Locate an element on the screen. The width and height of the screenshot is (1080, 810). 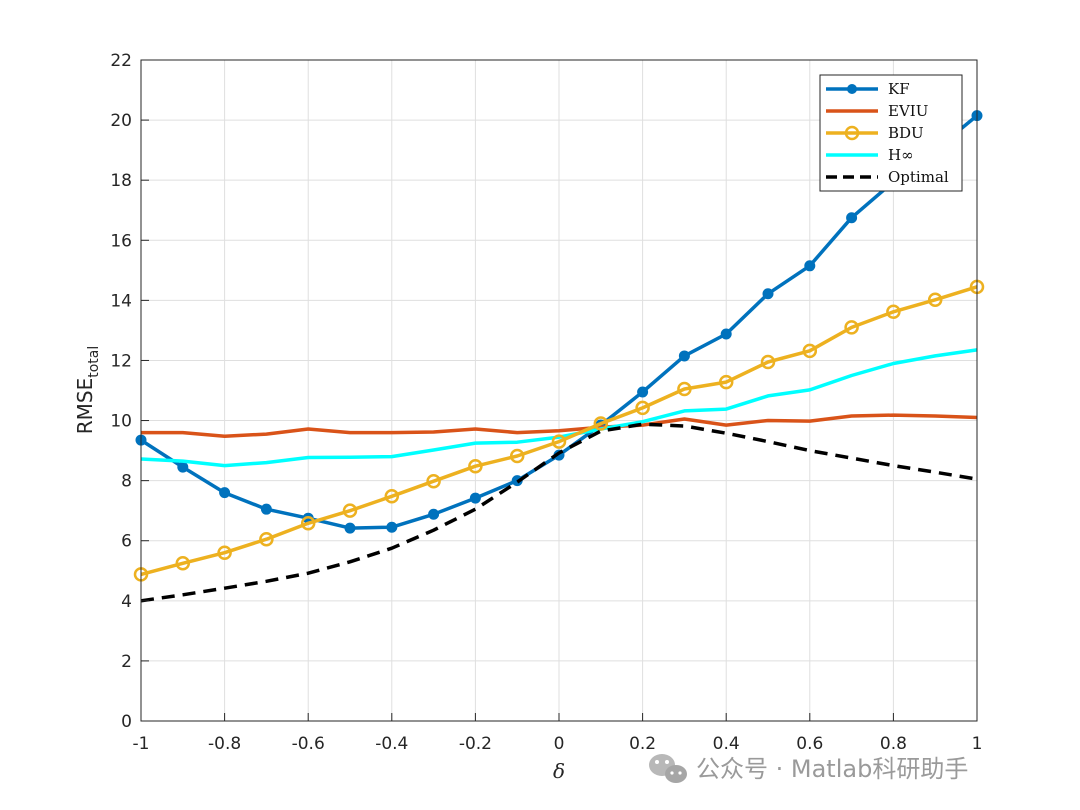
y-tick-label: 8 is located at coordinates (126, 482).